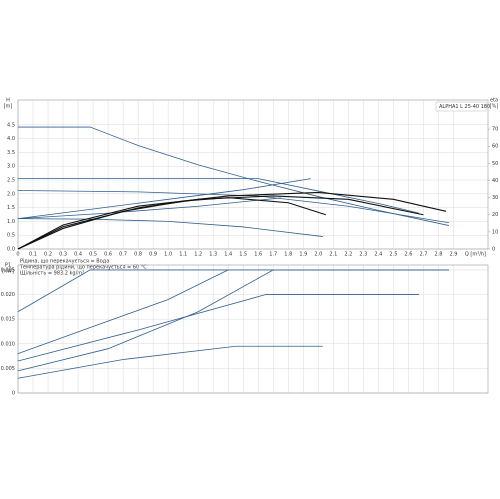 Image resolution: width=500 pixels, height=499 pixels. What do you see at coordinates (8, 320) in the screenshot?
I see `y-tick-label: 0.015` at bounding box center [8, 320].